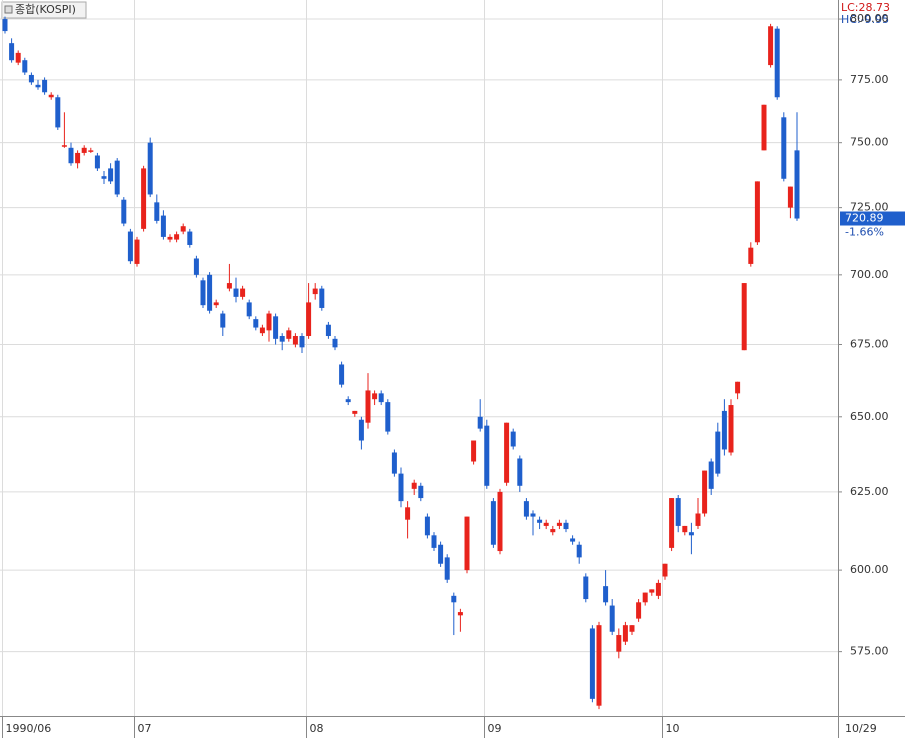 Image resolution: width=905 pixels, height=738 pixels. I want to click on y-tick-label: 750.00, so click(869, 142).